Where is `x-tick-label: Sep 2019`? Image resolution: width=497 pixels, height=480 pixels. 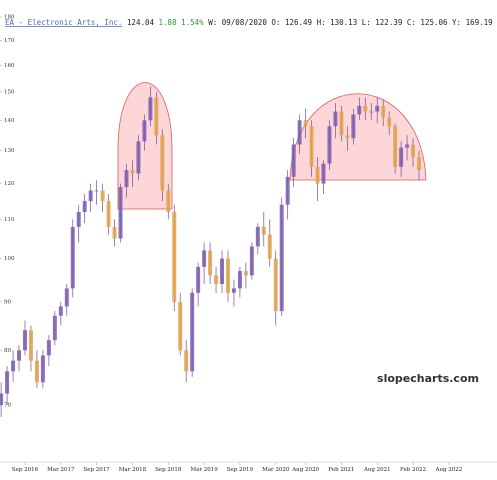
x-tick-label: Sep 2019 is located at coordinates (240, 470).